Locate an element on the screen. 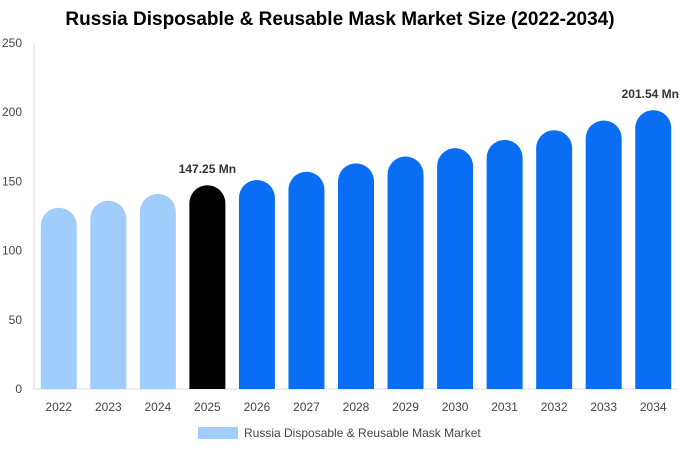  bar-2026 is located at coordinates (256, 284).